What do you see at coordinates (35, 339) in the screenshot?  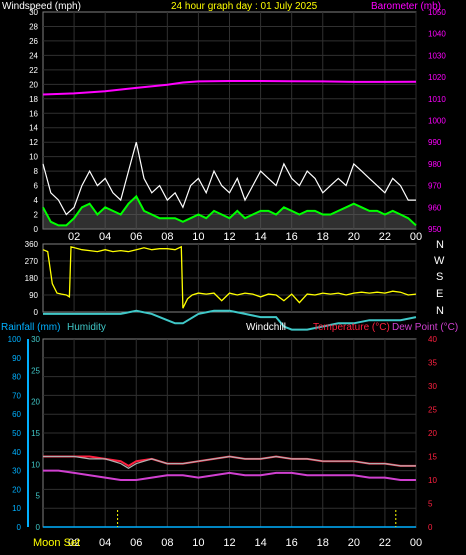 I see `humidity-y-tick-label: 30` at bounding box center [35, 339].